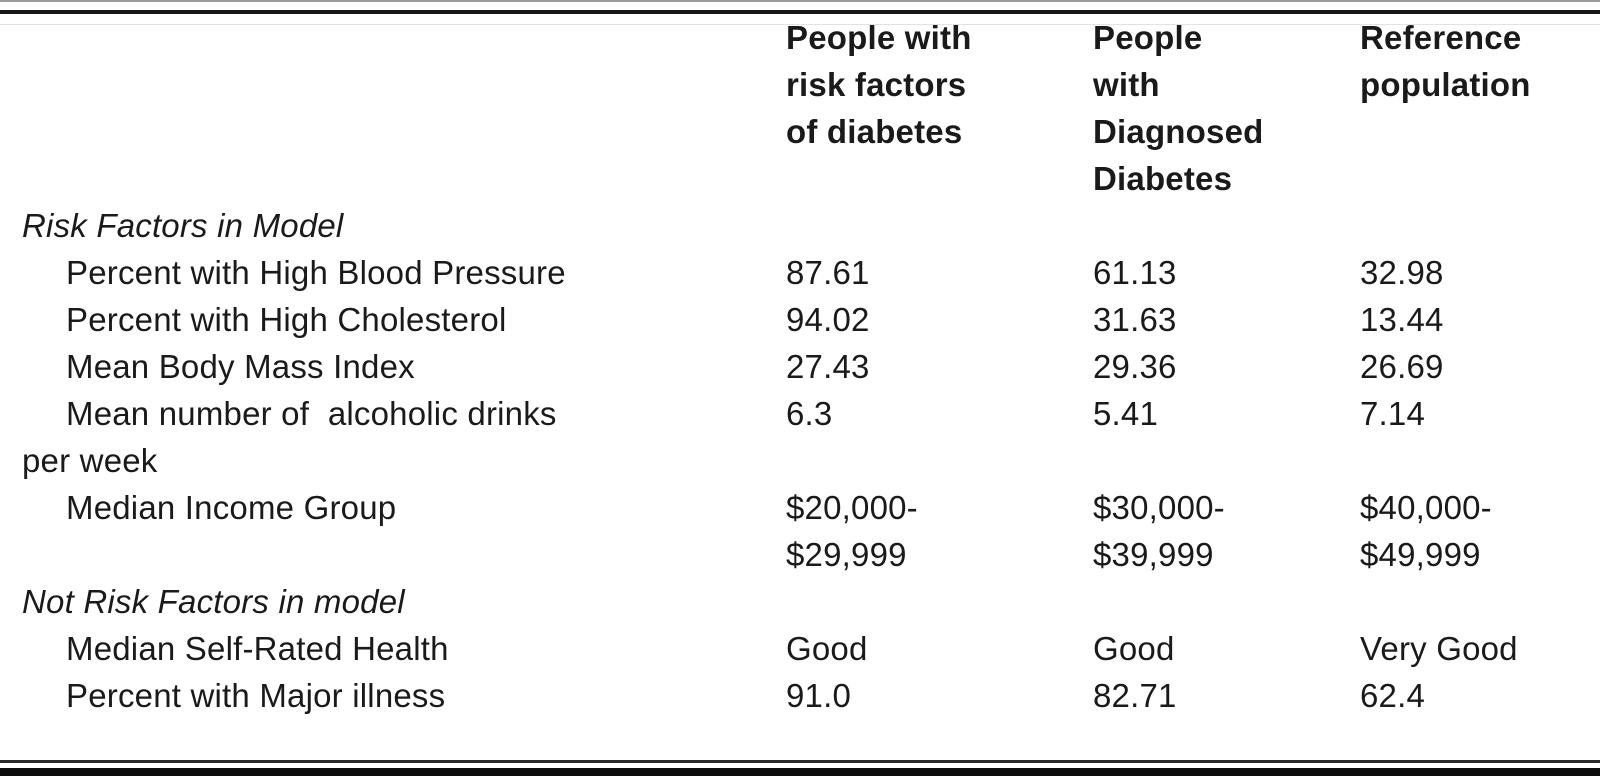 The width and height of the screenshot is (1600, 782). I want to click on value-cell: 27.43, so click(828, 366).